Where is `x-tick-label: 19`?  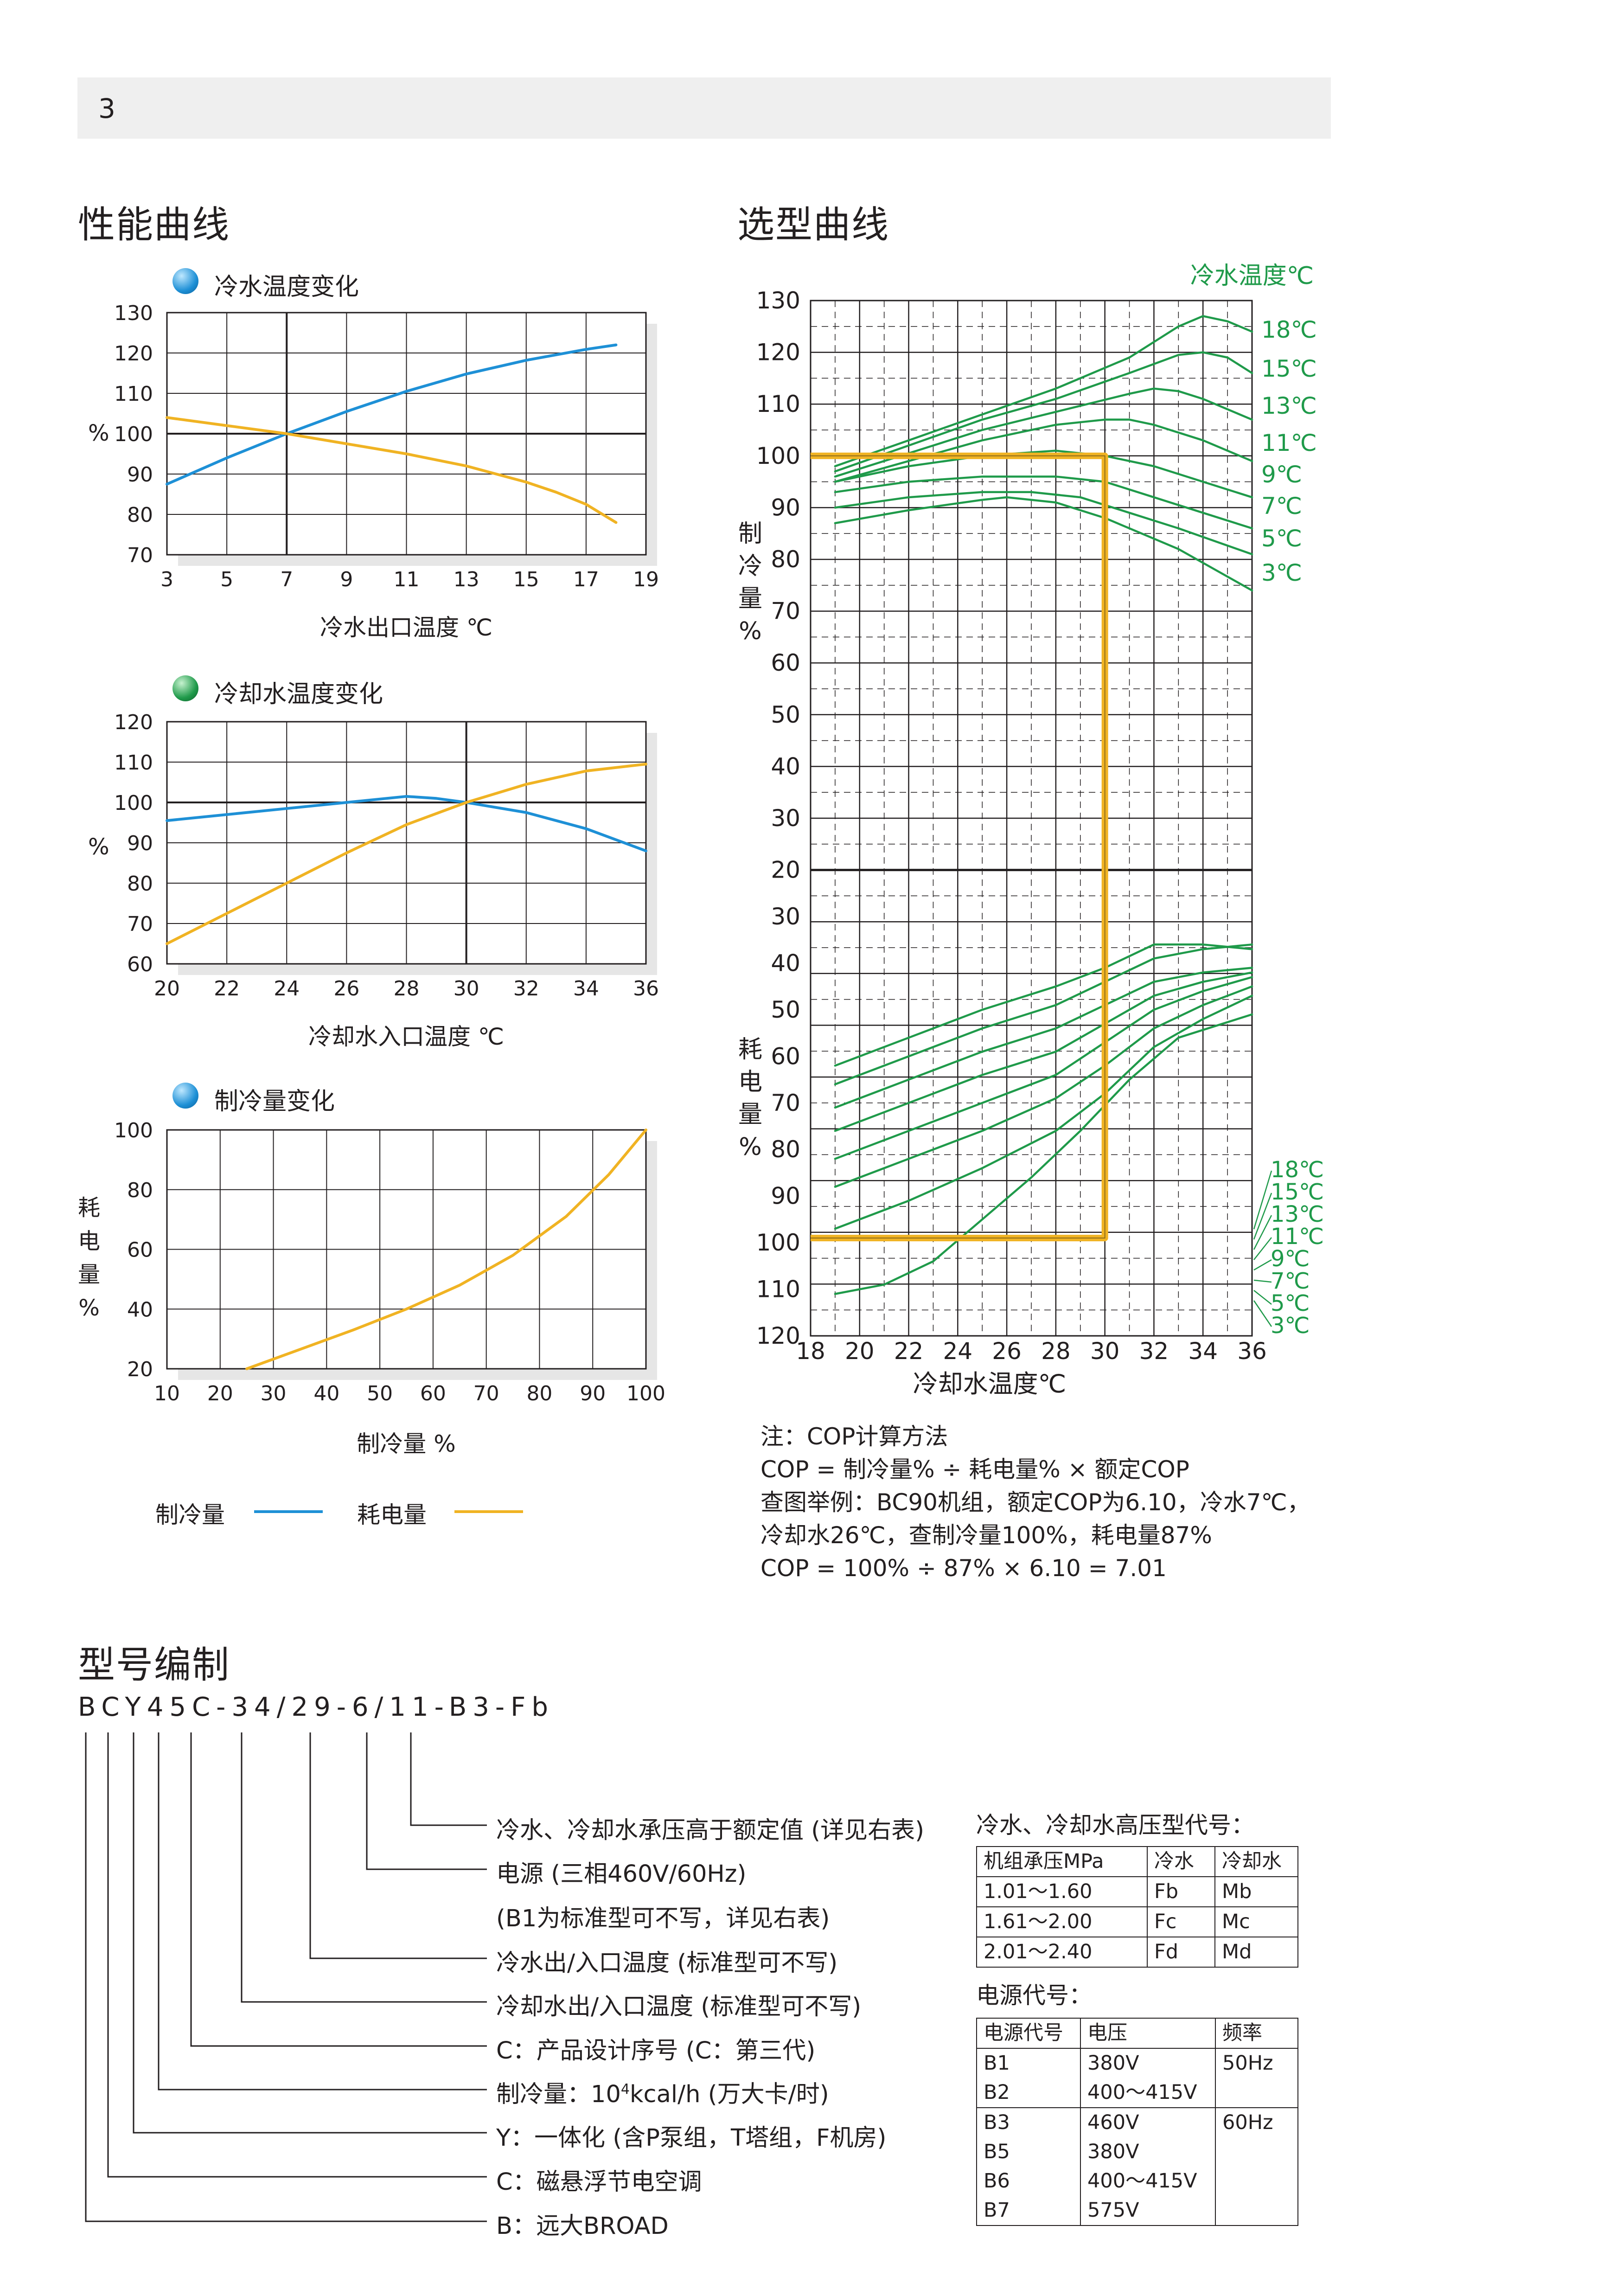 x-tick-label: 19 is located at coordinates (646, 579).